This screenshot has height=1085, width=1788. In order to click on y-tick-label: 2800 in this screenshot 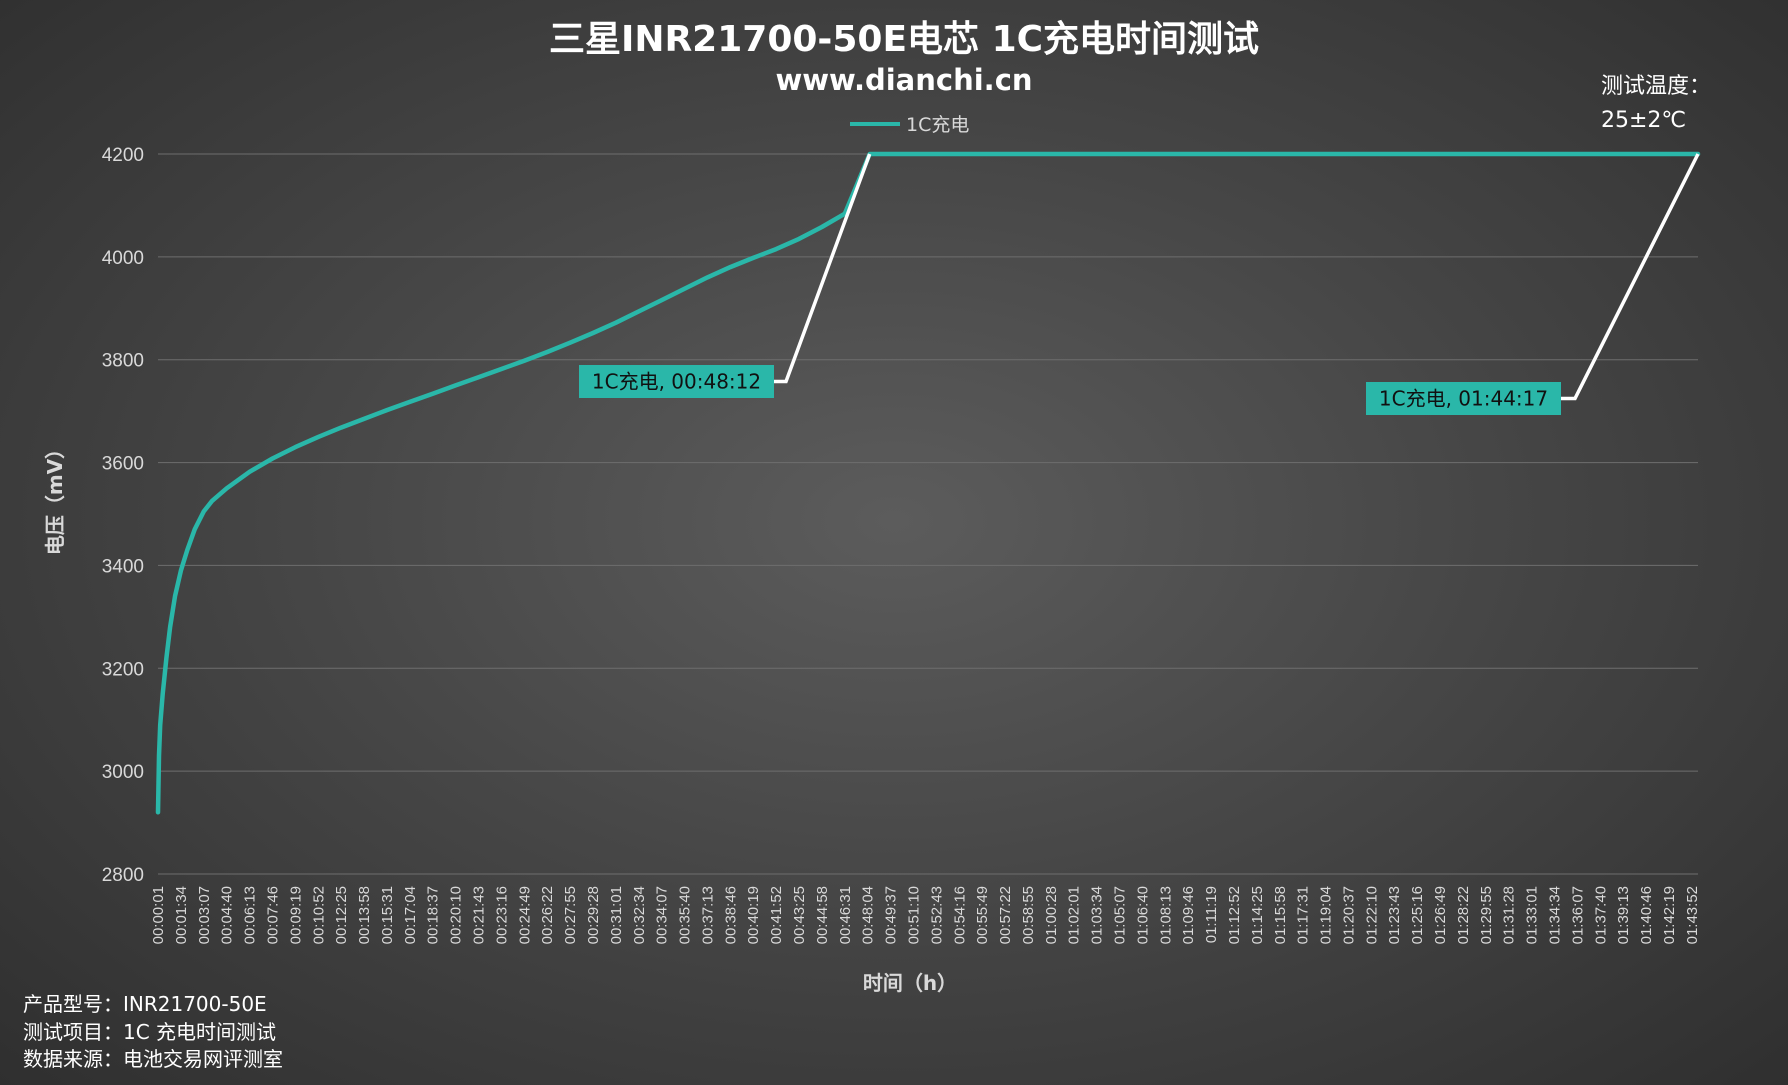, I will do `click(123, 875)`.